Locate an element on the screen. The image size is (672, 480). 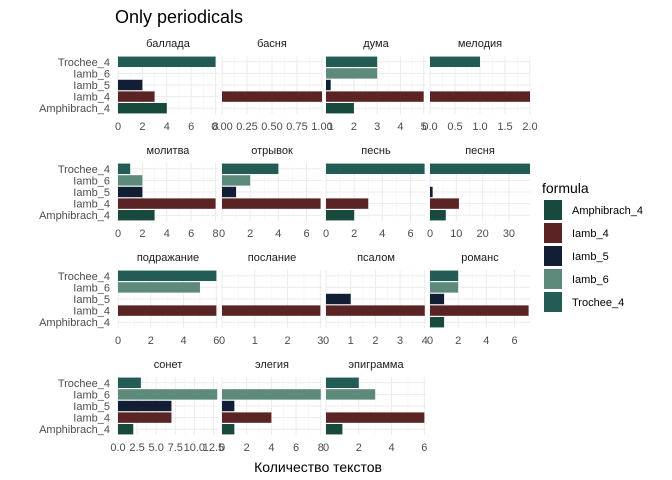
bar-псалом-iamb_4 is located at coordinates (375, 310).